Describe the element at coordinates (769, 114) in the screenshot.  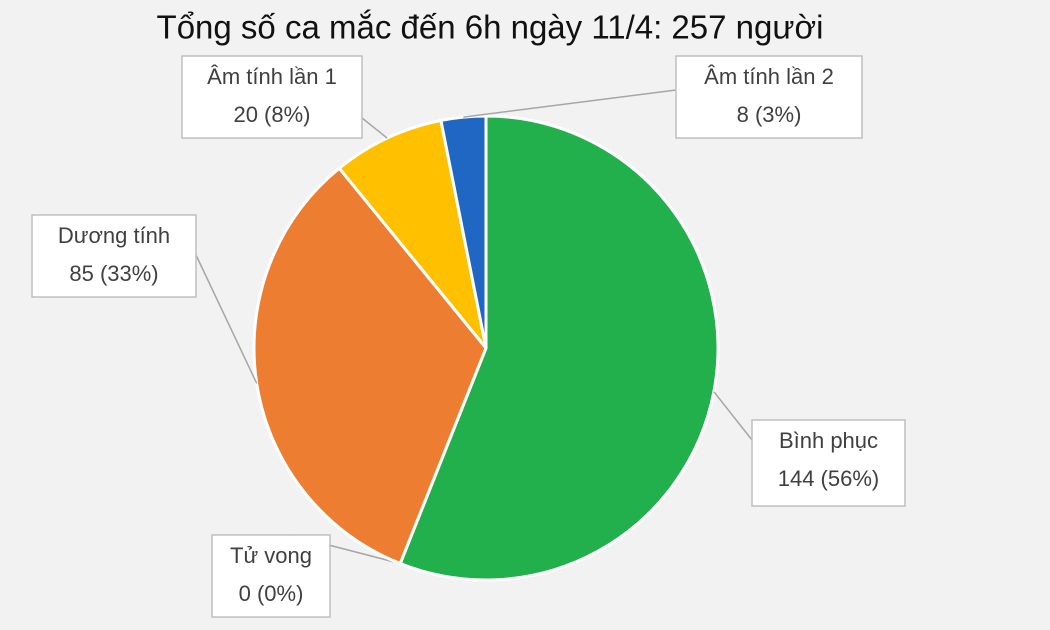
I see `value-label: 8 (3%)` at that location.